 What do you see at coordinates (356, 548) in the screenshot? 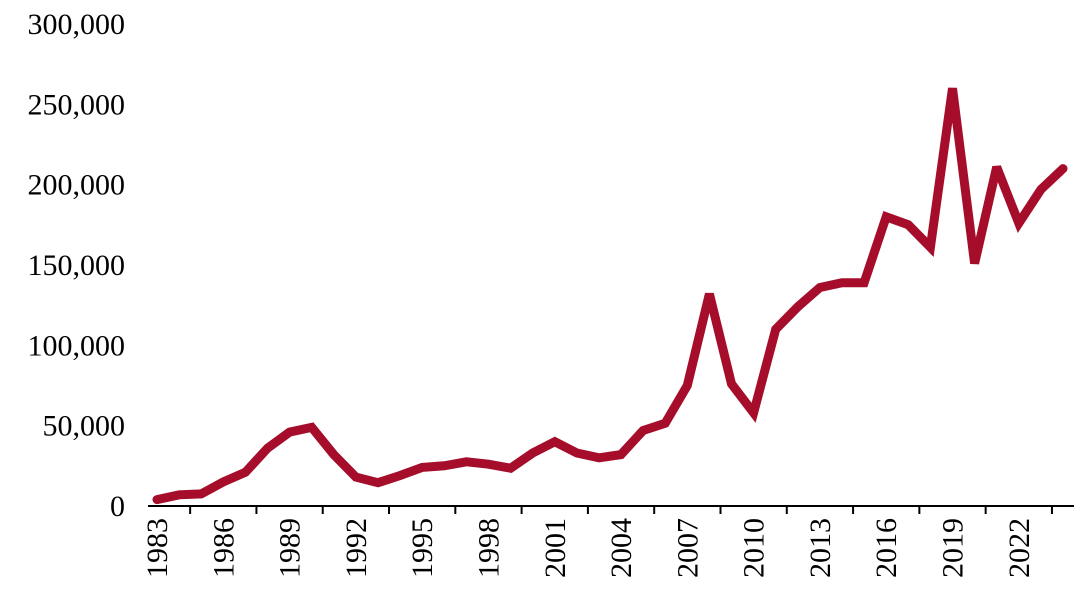
I see `x-tick-label: 1992` at bounding box center [356, 548].